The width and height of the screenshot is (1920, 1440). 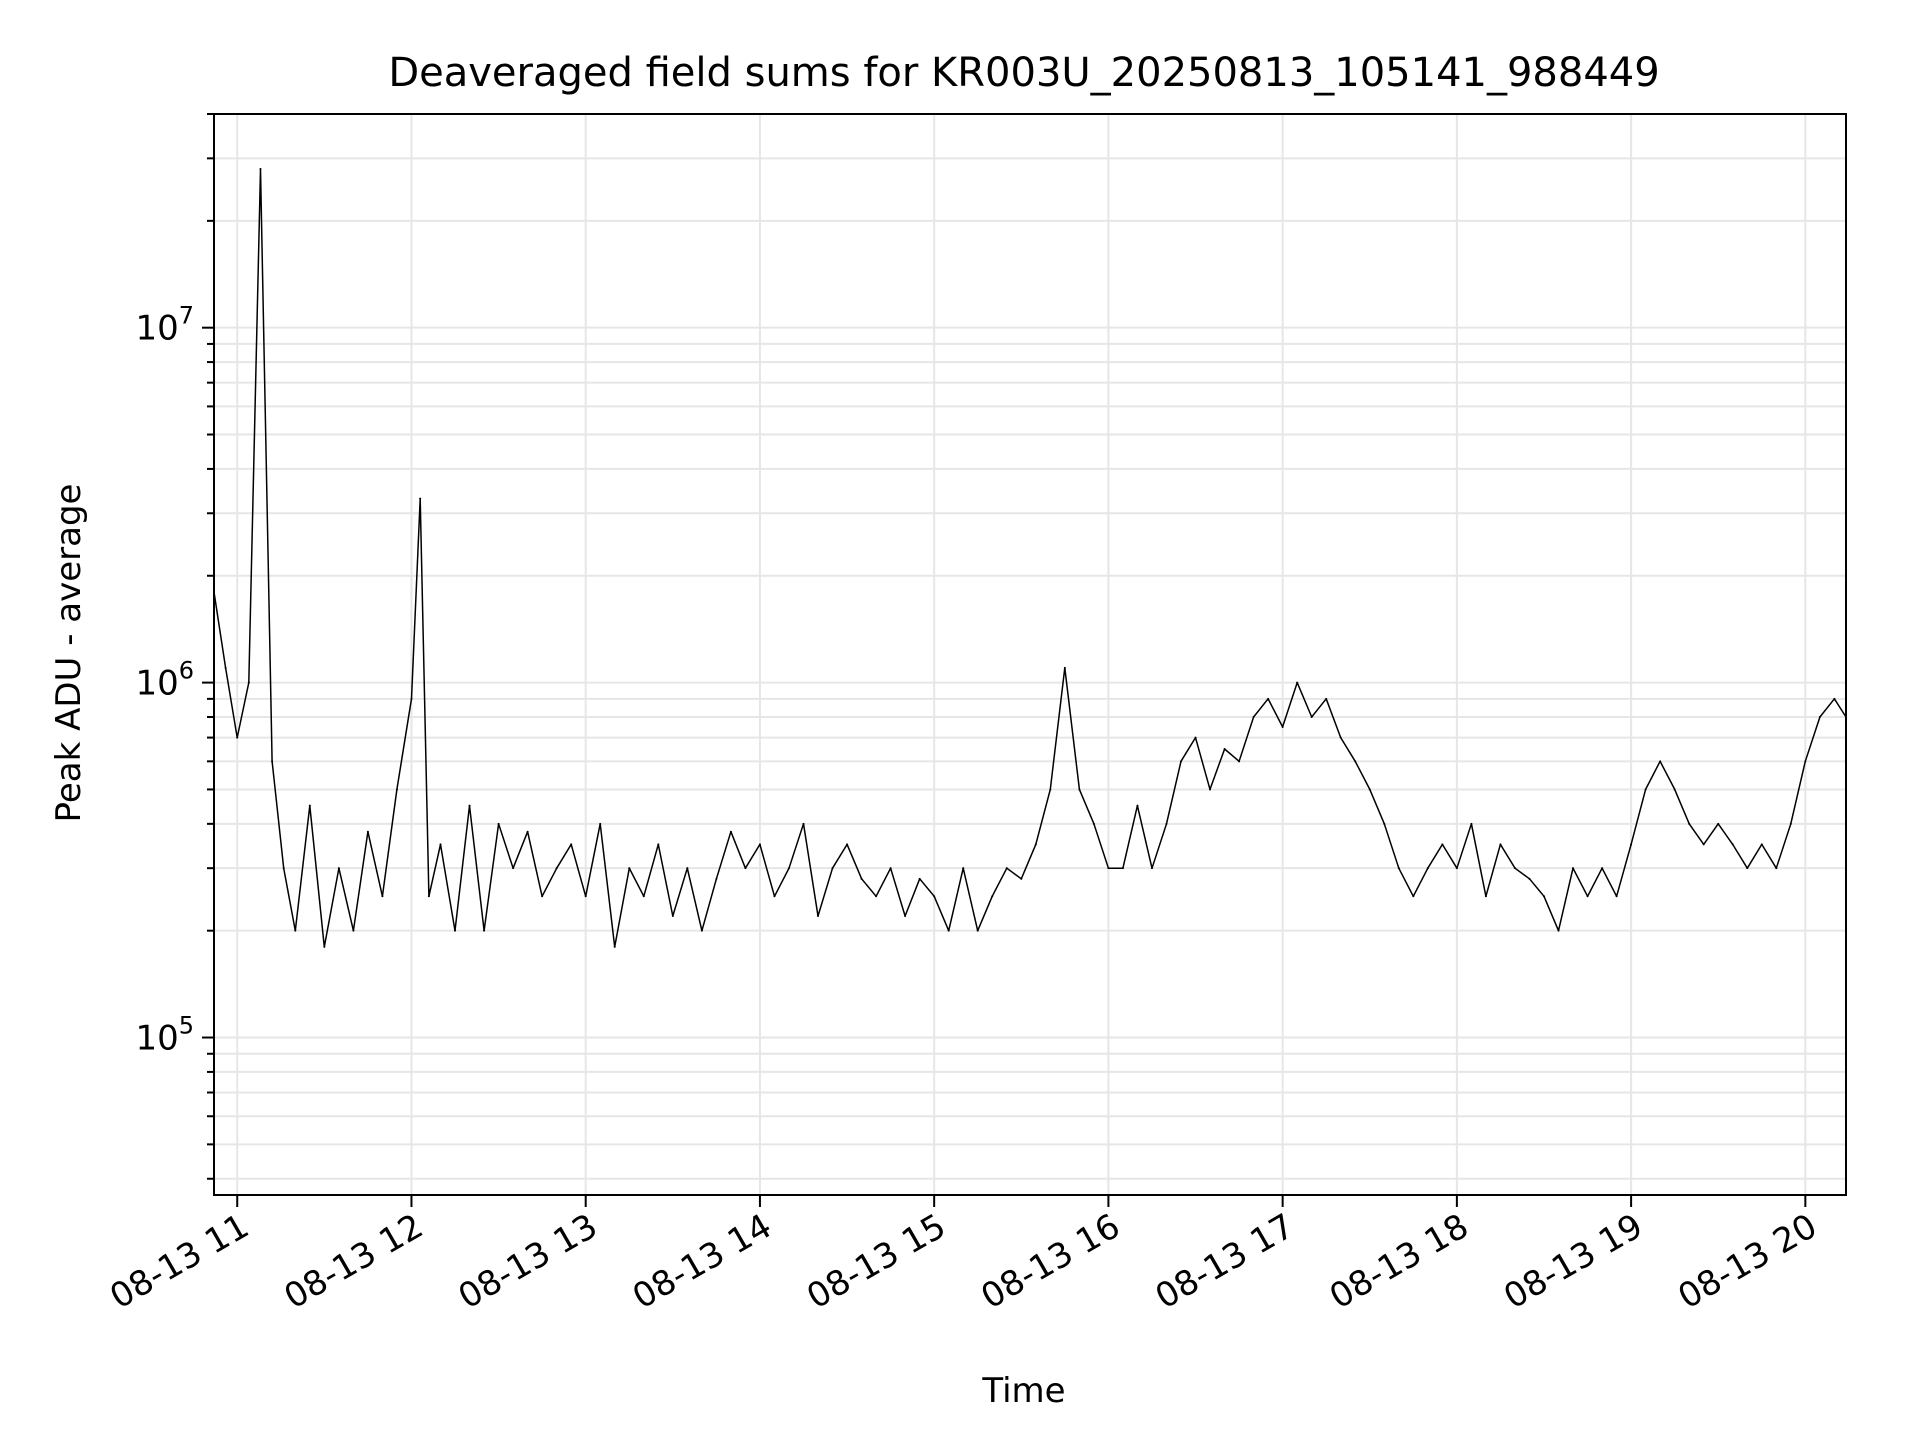 I want to click on y-tick-label: 105, so click(x=164, y=1035).